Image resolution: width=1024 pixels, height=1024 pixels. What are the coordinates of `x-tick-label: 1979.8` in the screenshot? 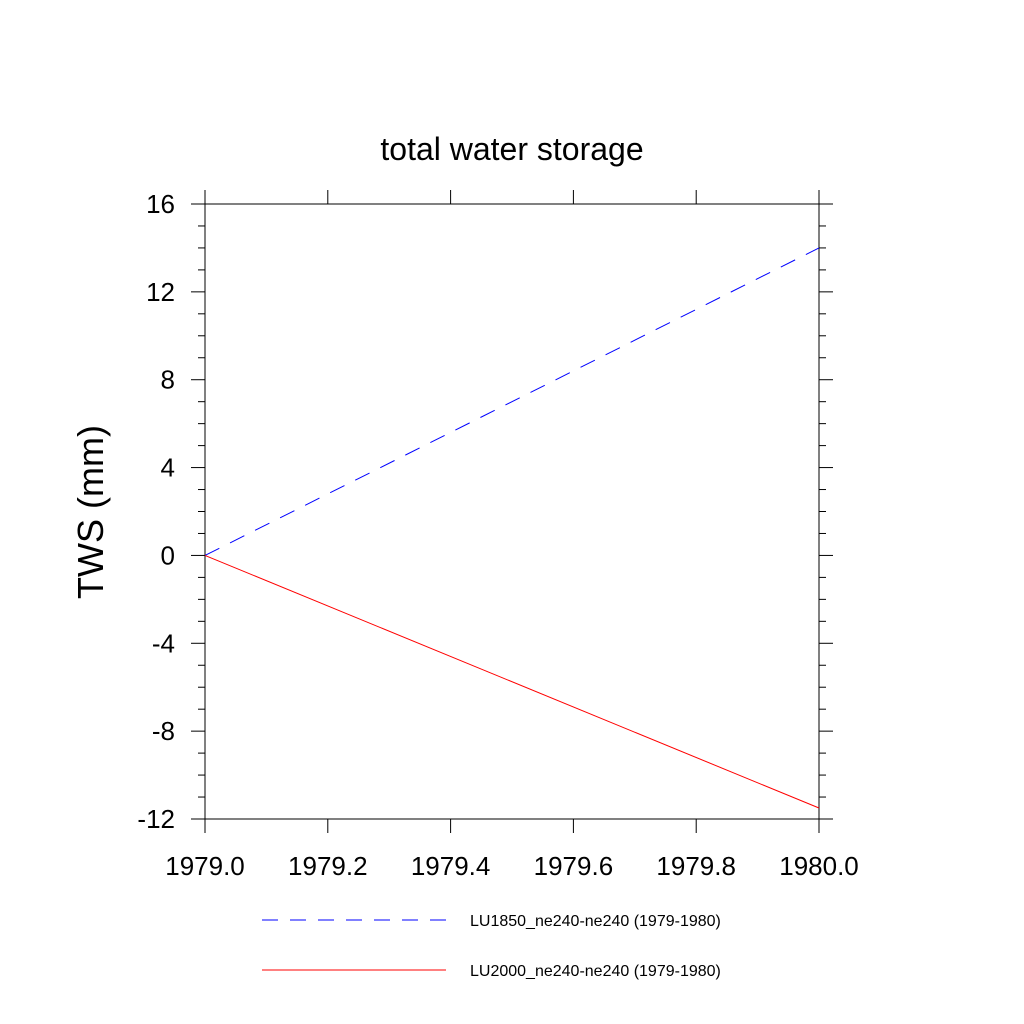 It's located at (696, 866).